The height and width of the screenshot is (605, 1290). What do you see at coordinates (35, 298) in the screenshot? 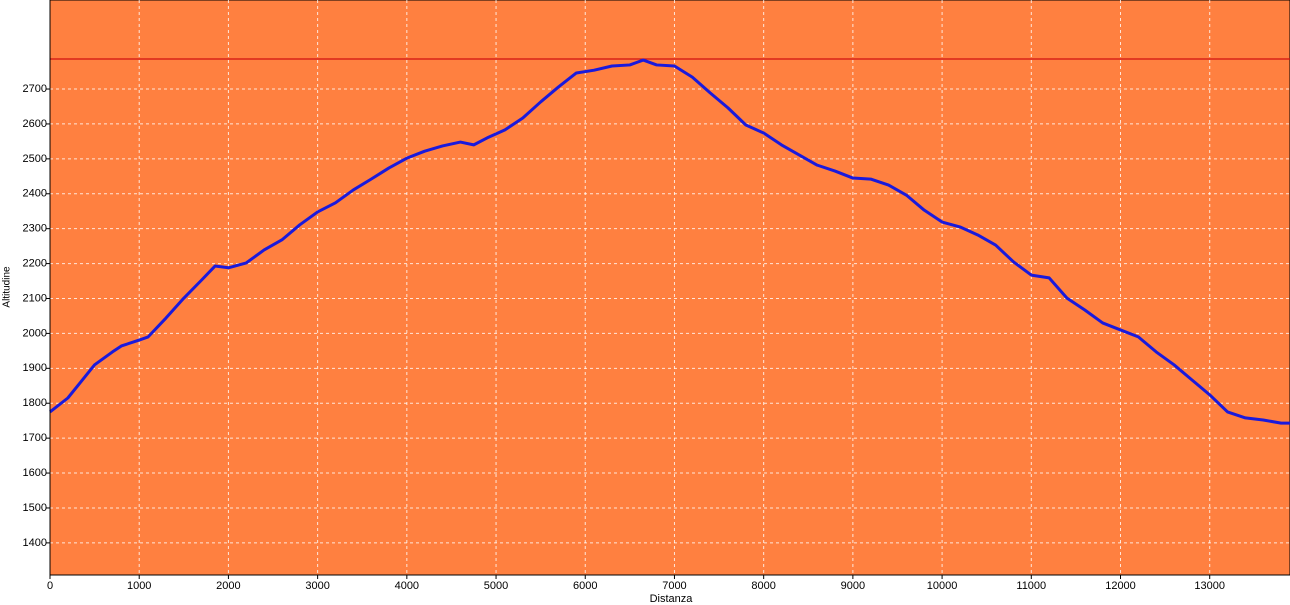
I see `y-tick-label: 2100` at bounding box center [35, 298].